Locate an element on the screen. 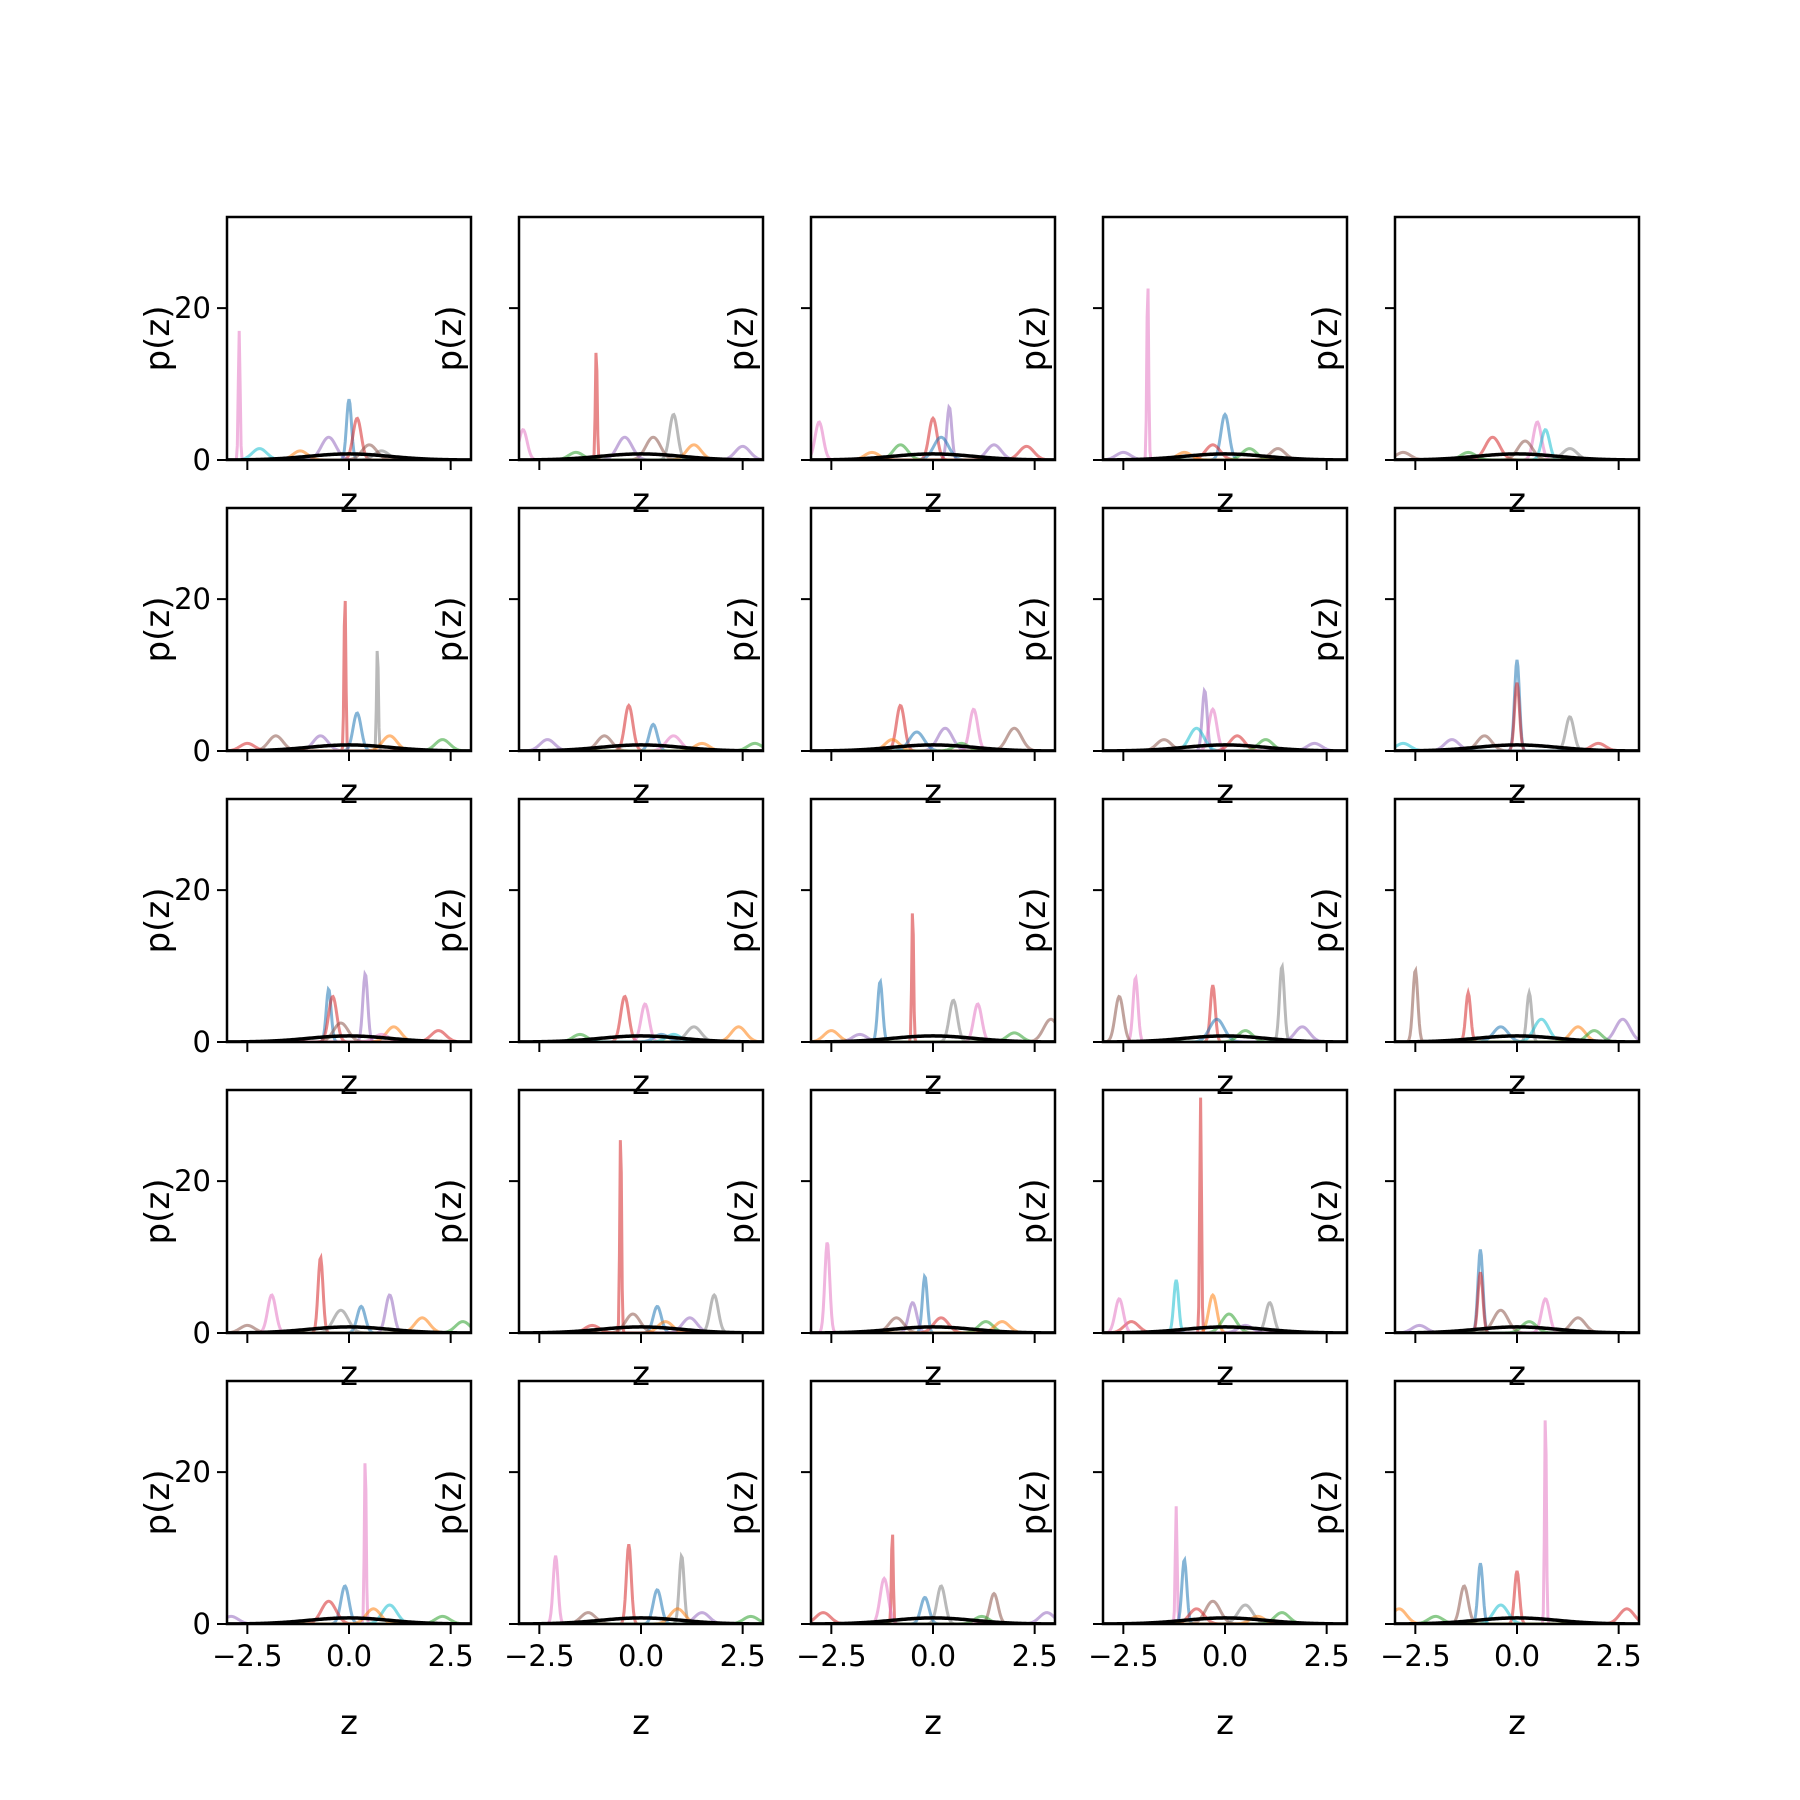 The width and height of the screenshot is (1800, 1800). axes-frame is located at coordinates (1517, 920).